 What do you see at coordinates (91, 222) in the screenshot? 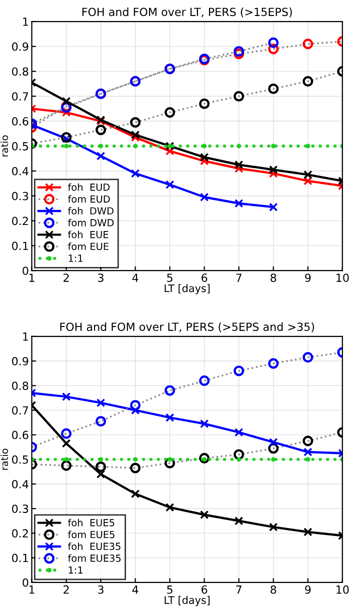
I see `legend-label: fom DWD` at bounding box center [91, 222].